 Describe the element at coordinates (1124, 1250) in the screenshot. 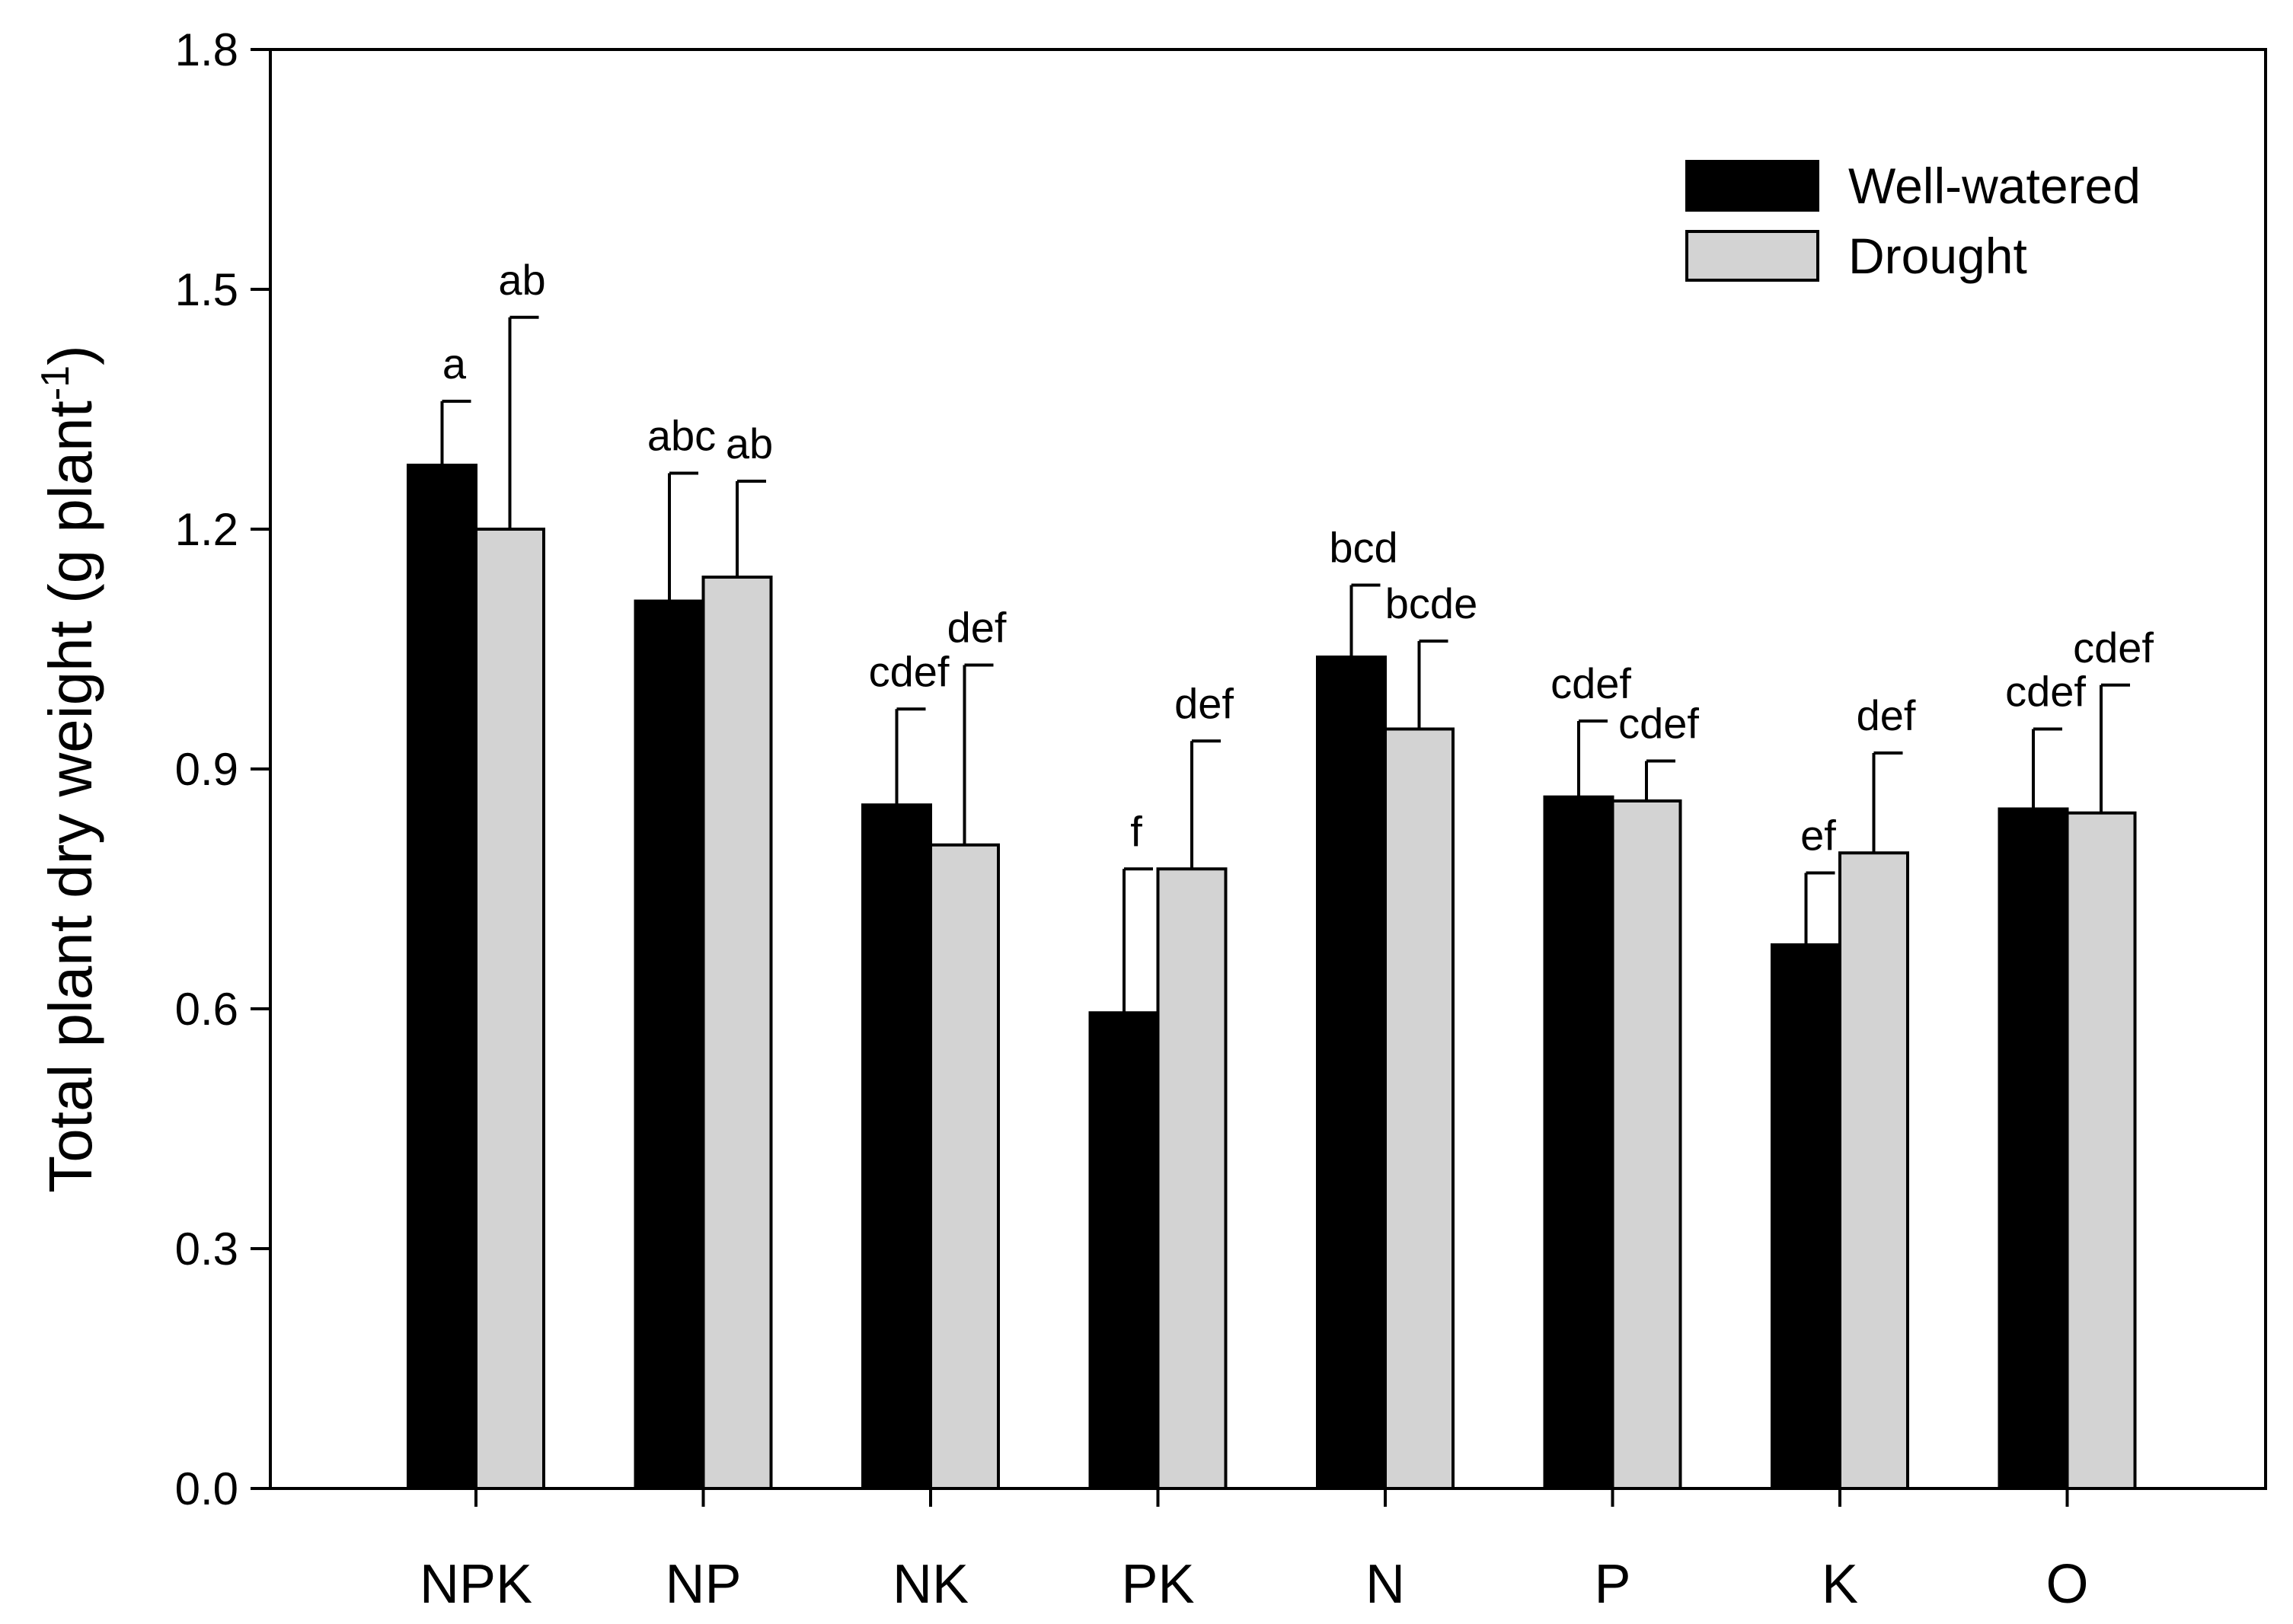

I see `bar-well-watered-pk` at that location.